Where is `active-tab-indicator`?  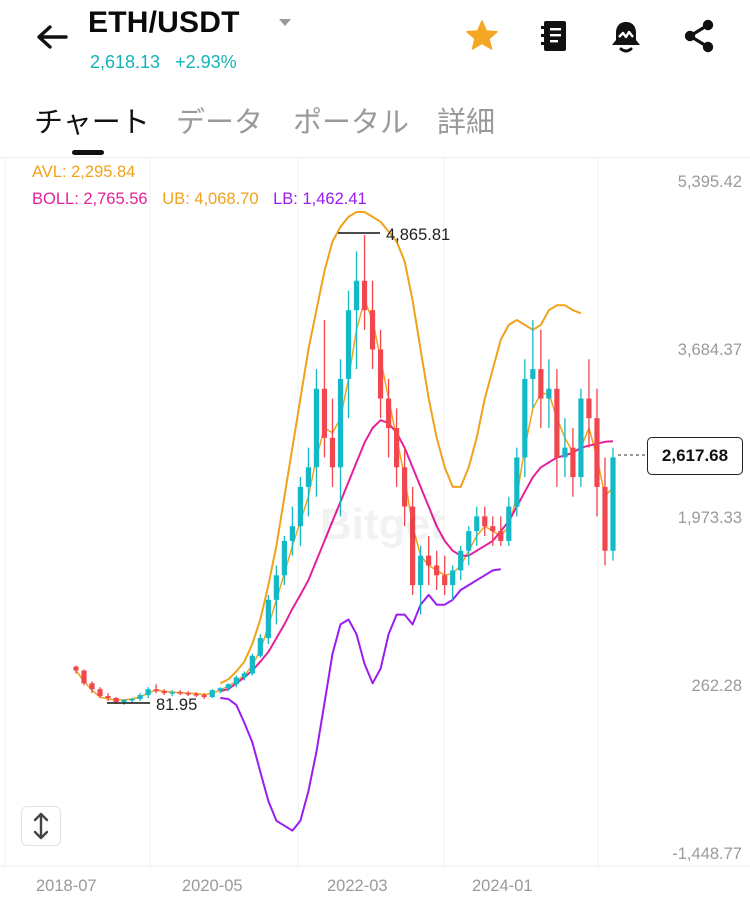 active-tab-indicator is located at coordinates (88, 152).